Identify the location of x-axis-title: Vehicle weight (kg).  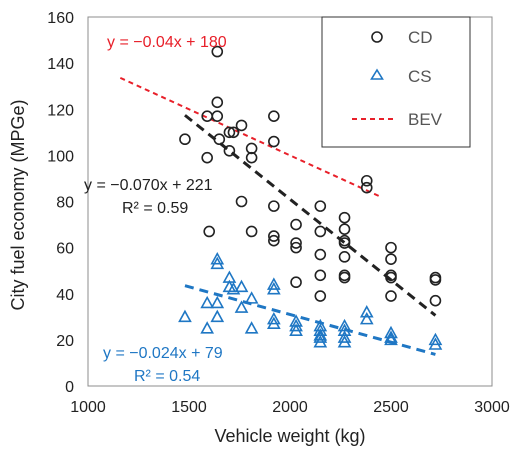
(289, 436).